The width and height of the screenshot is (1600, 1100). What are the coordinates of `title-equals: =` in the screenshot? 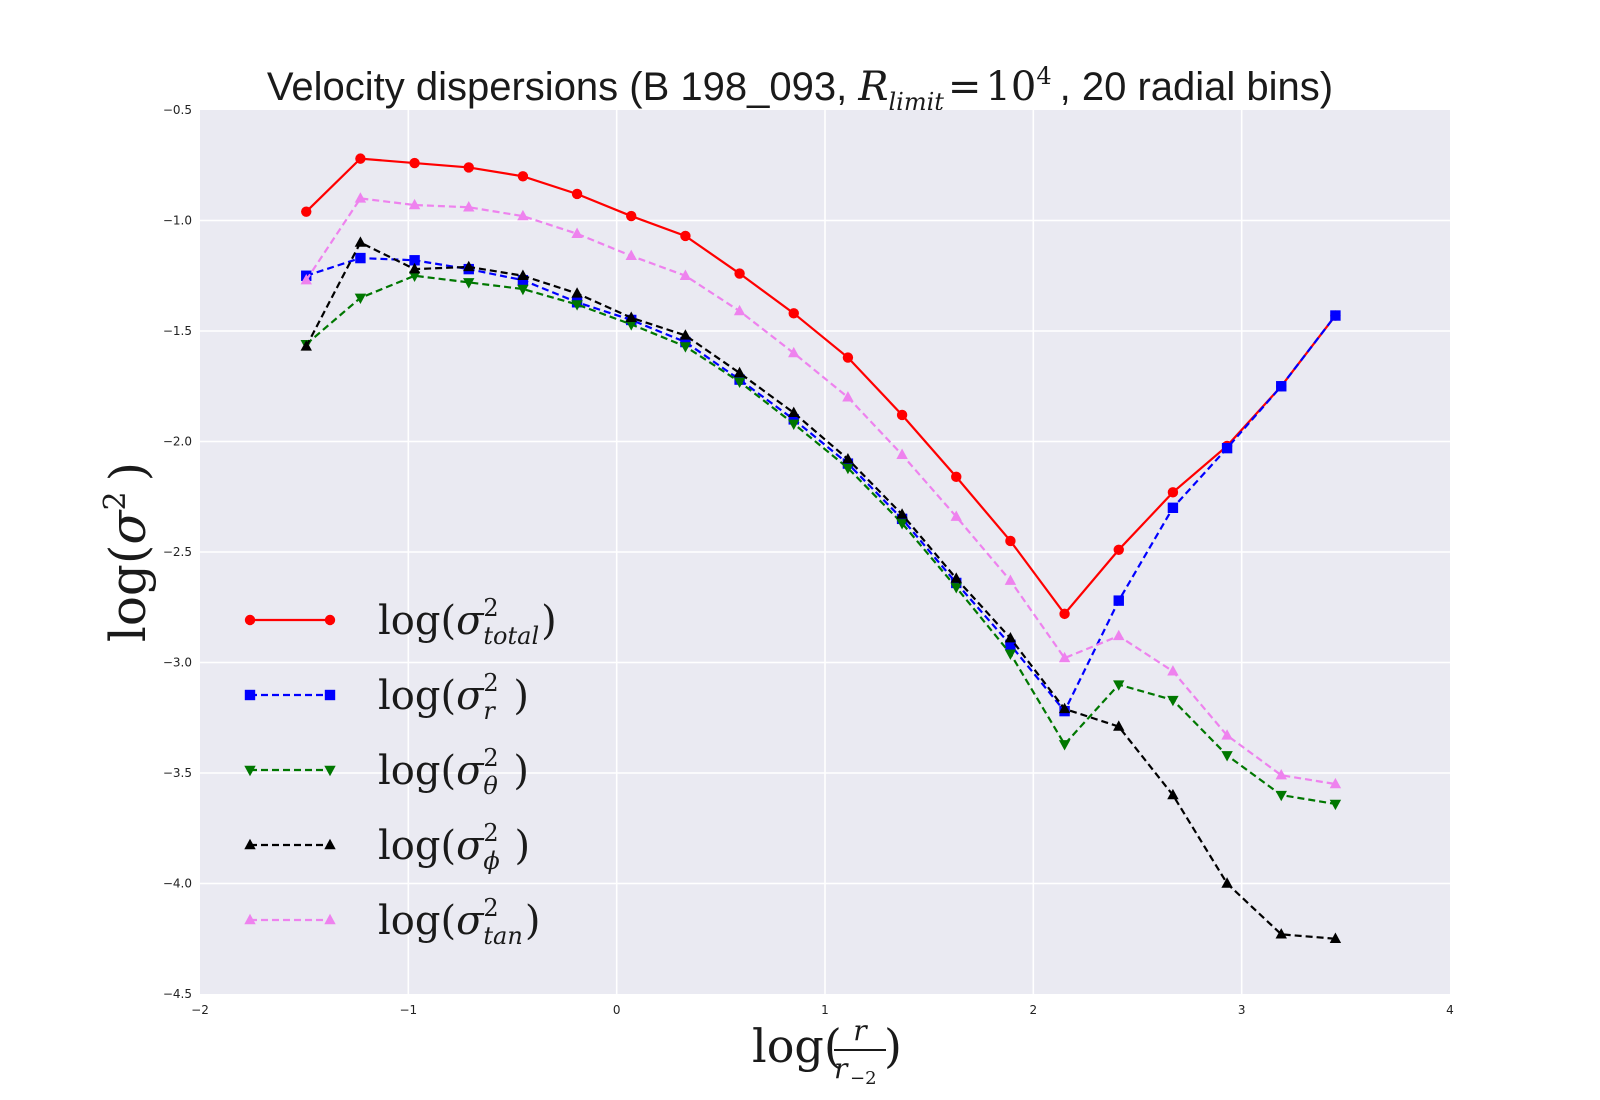 It's located at (965, 87).